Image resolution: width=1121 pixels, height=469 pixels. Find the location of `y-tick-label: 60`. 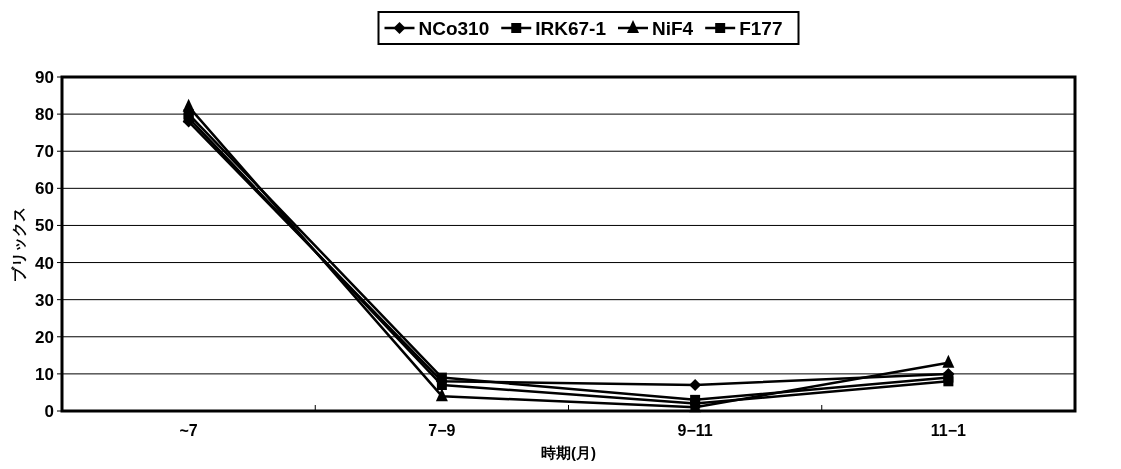

y-tick-label: 60 is located at coordinates (44, 189).